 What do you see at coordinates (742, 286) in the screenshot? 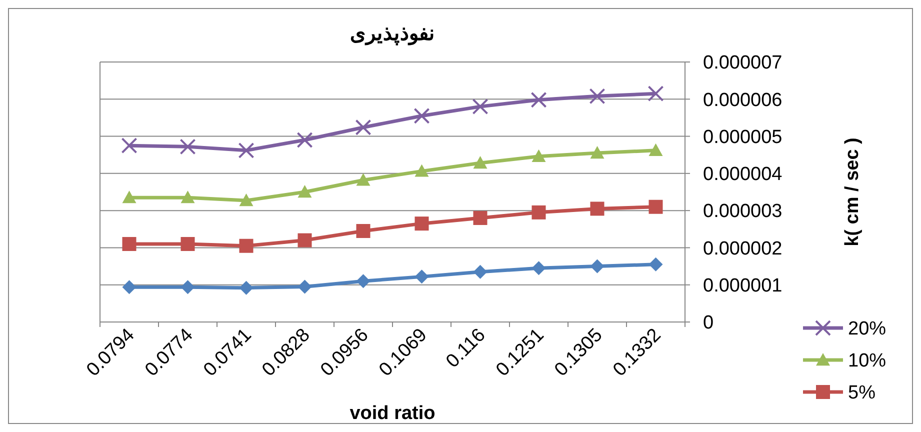
I see `y-tick-label: 0.000001` at bounding box center [742, 286].